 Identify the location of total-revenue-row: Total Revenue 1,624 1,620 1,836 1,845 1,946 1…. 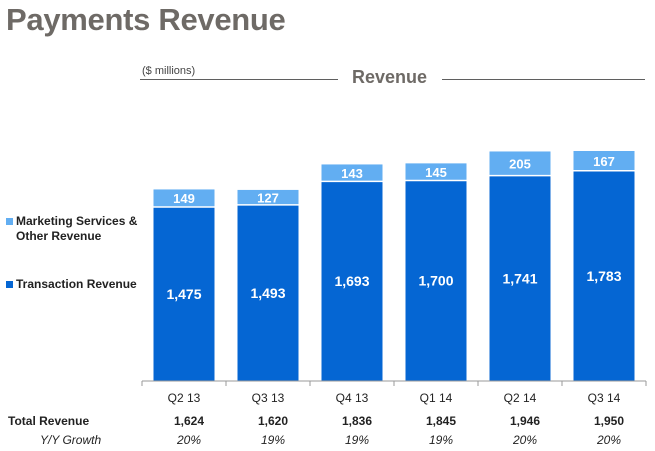
(327, 422).